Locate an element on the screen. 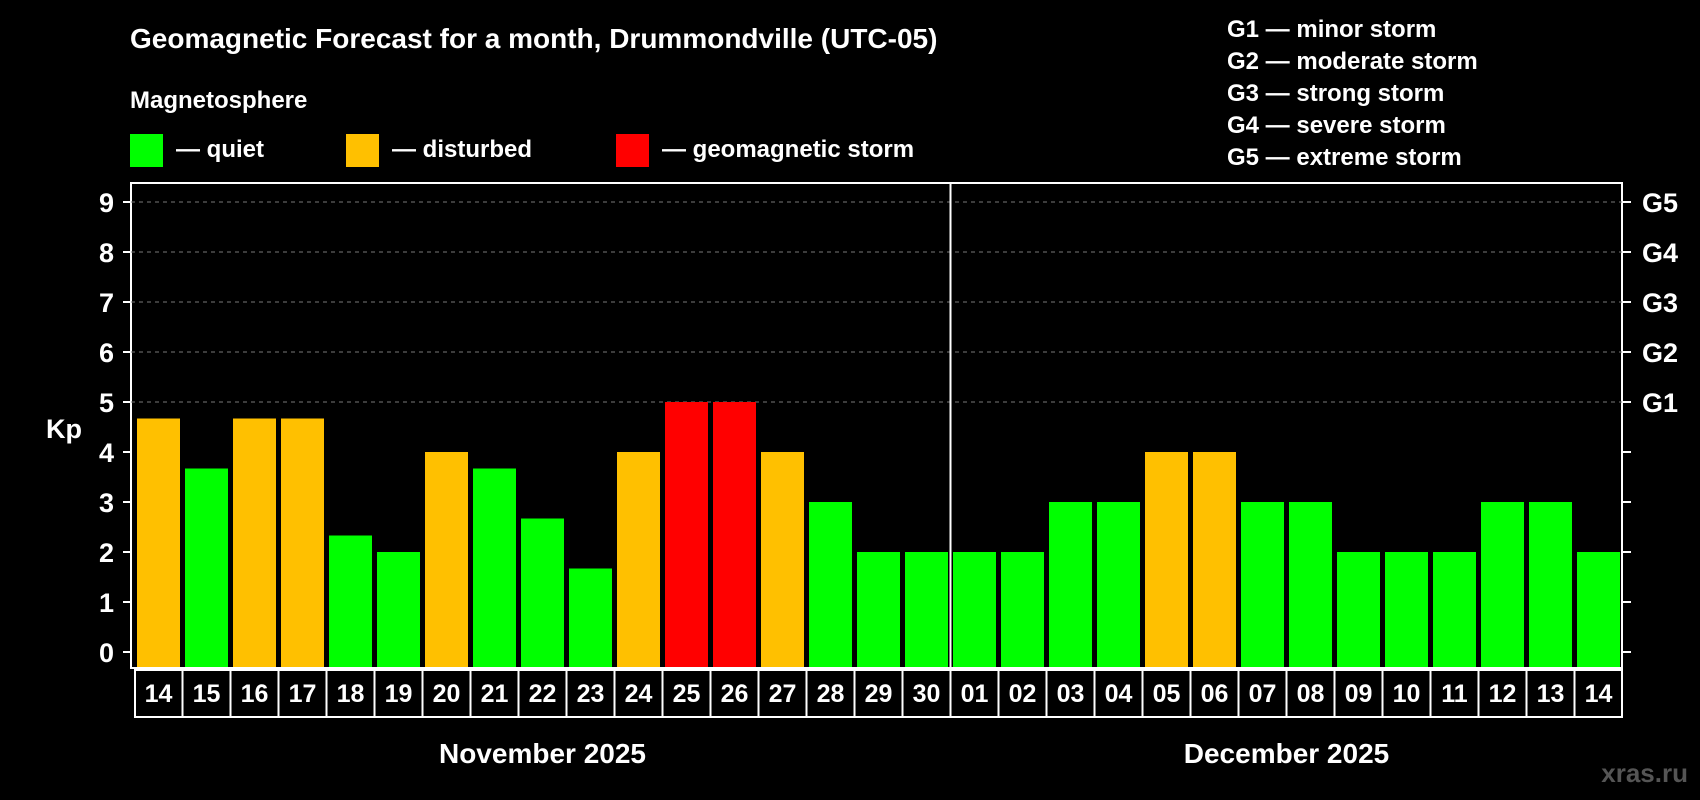 This screenshot has height=800, width=1700. legend-label-disturbed: — disturbed is located at coordinates (462, 149).